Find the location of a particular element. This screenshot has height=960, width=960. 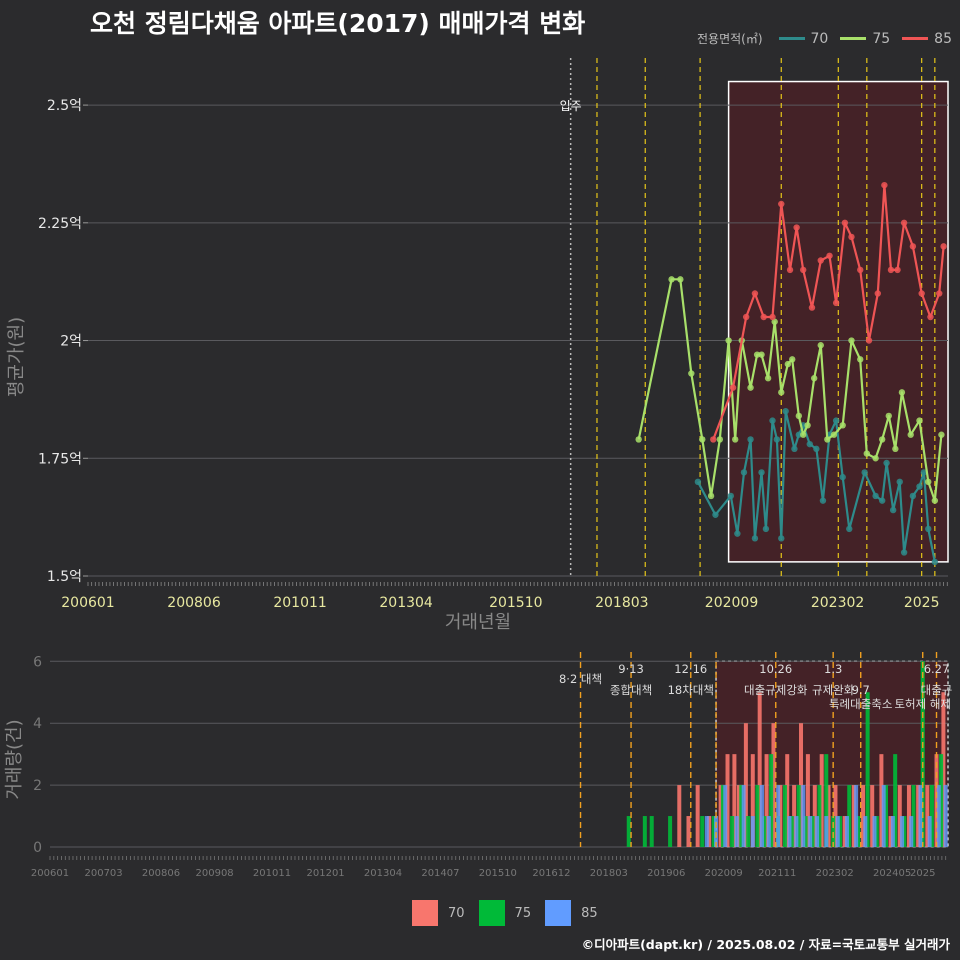

bar-legend-item-75: 75 is located at coordinates (504, 913).